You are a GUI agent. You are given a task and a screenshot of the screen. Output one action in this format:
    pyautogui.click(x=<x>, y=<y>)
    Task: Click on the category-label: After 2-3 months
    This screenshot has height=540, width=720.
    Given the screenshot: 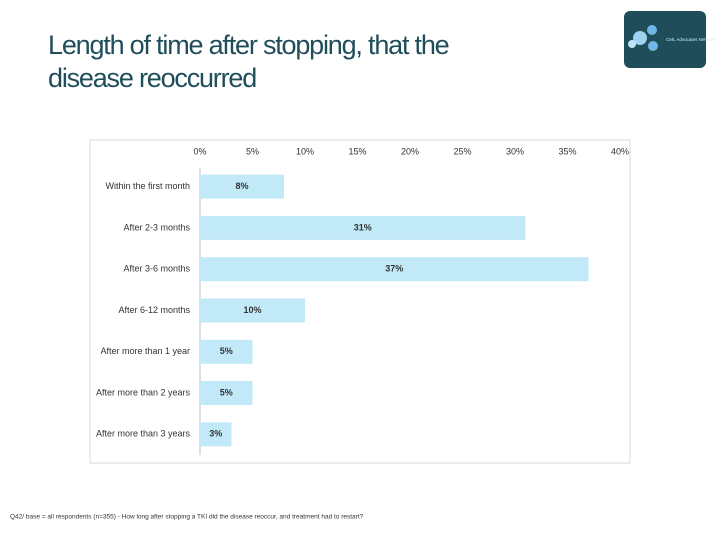 What is the action you would take?
    pyautogui.click(x=156, y=227)
    